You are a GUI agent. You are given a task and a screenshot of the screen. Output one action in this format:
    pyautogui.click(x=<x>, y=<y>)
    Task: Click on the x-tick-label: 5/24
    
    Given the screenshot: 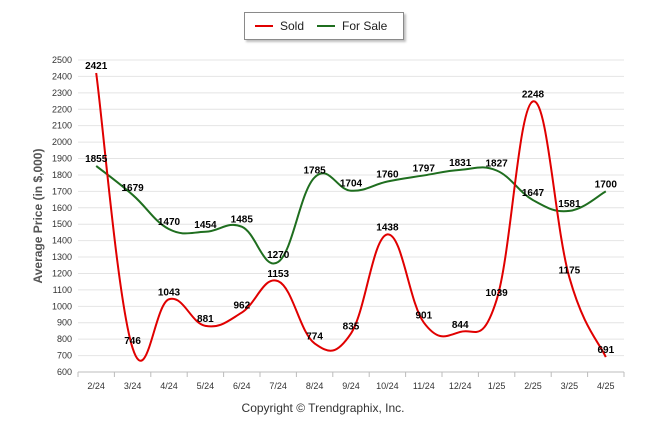 What is the action you would take?
    pyautogui.click(x=206, y=386)
    